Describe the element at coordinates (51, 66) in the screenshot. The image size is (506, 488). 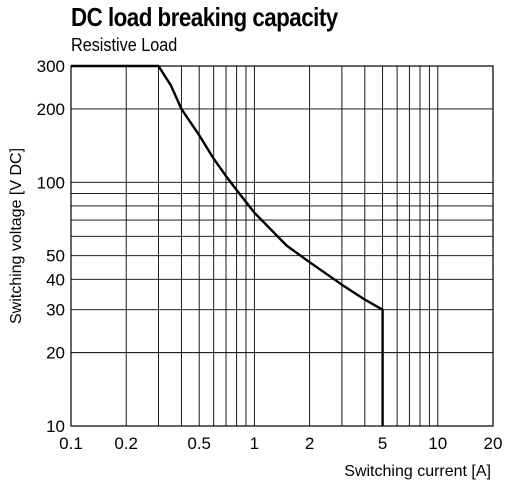
I see `y-tick-label: 300` at that location.